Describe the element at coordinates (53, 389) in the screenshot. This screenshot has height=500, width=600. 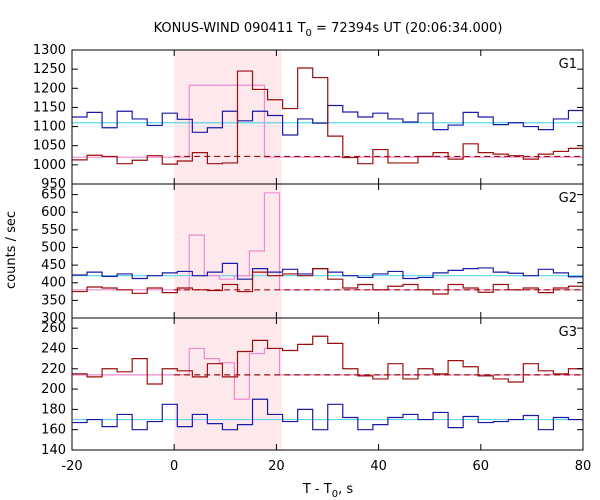
I see `y-tick-label: 200` at that location.